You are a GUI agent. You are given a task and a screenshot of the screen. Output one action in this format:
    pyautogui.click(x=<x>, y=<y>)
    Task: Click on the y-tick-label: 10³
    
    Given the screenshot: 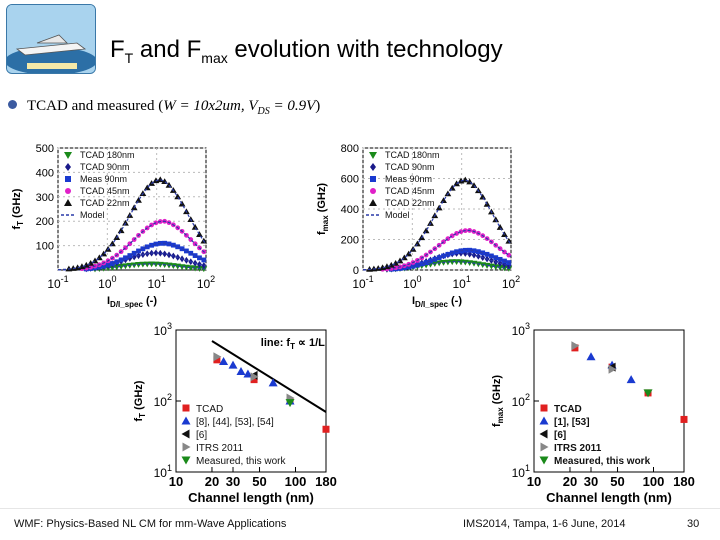 What is the action you would take?
    pyautogui.click(x=521, y=329)
    